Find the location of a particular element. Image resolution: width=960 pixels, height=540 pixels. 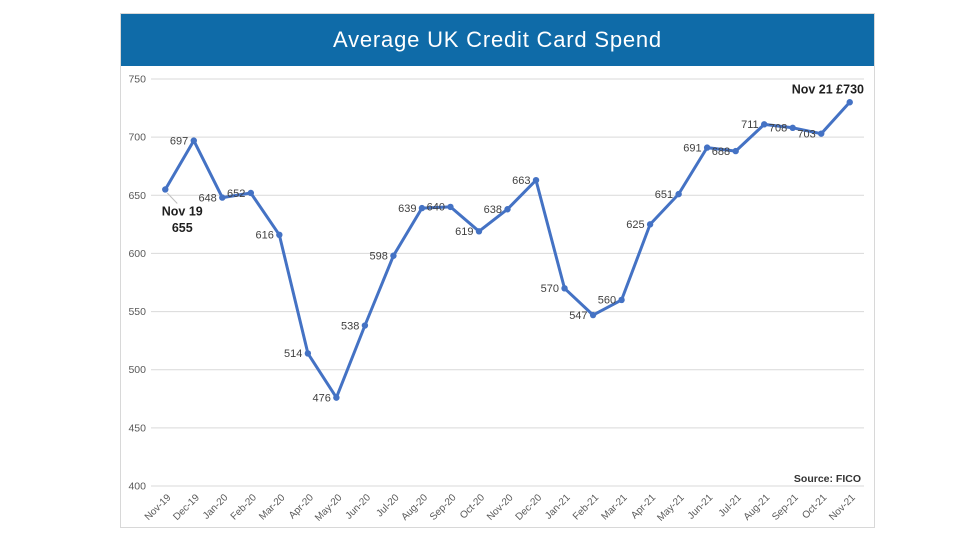

x-tick-label: Mar-20 is located at coordinates (272, 507).